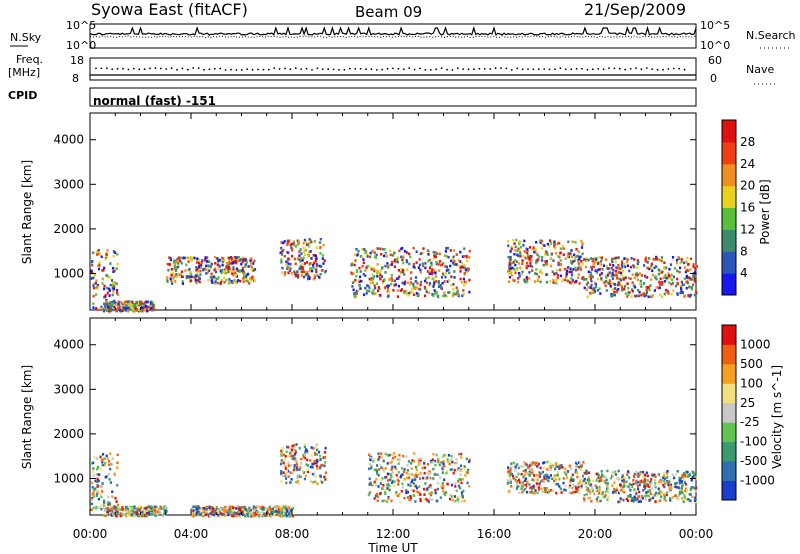  What do you see at coordinates (595, 534) in the screenshot?
I see `x-tick-label: 20:00` at bounding box center [595, 534].